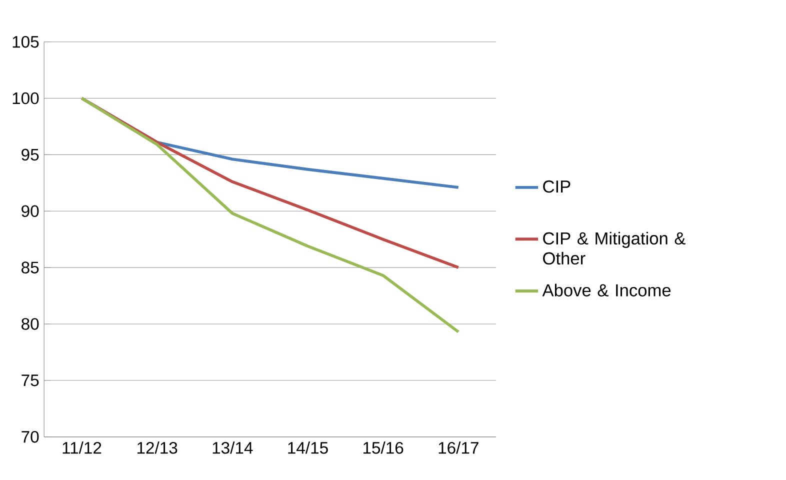 This screenshot has width=786, height=480. Describe the element at coordinates (25, 98) in the screenshot. I see `y-tick-label: 100` at that location.